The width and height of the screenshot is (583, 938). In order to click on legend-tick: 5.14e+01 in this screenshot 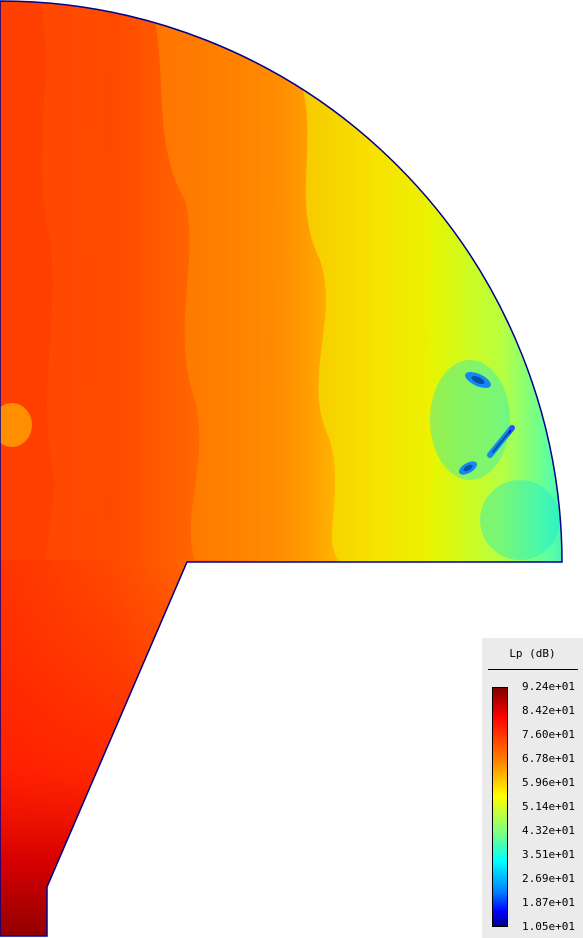, I will do `click(548, 806)`.